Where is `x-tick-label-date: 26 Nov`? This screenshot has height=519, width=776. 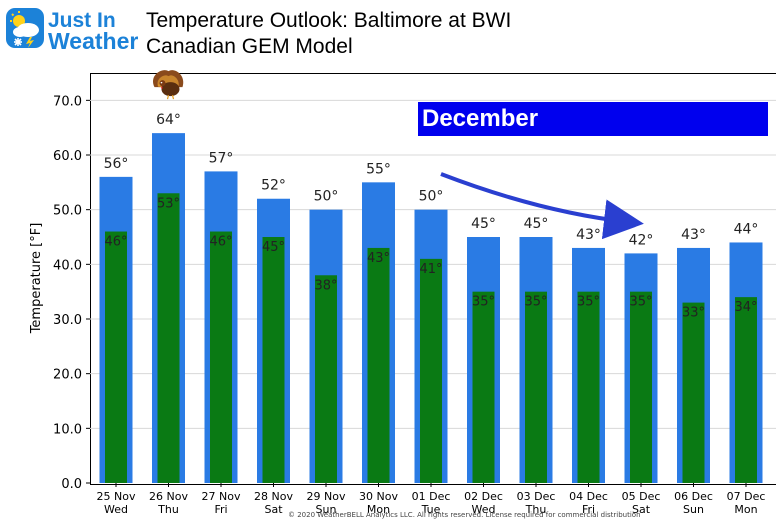
x-tick-label-date: 26 Nov is located at coordinates (168, 496).